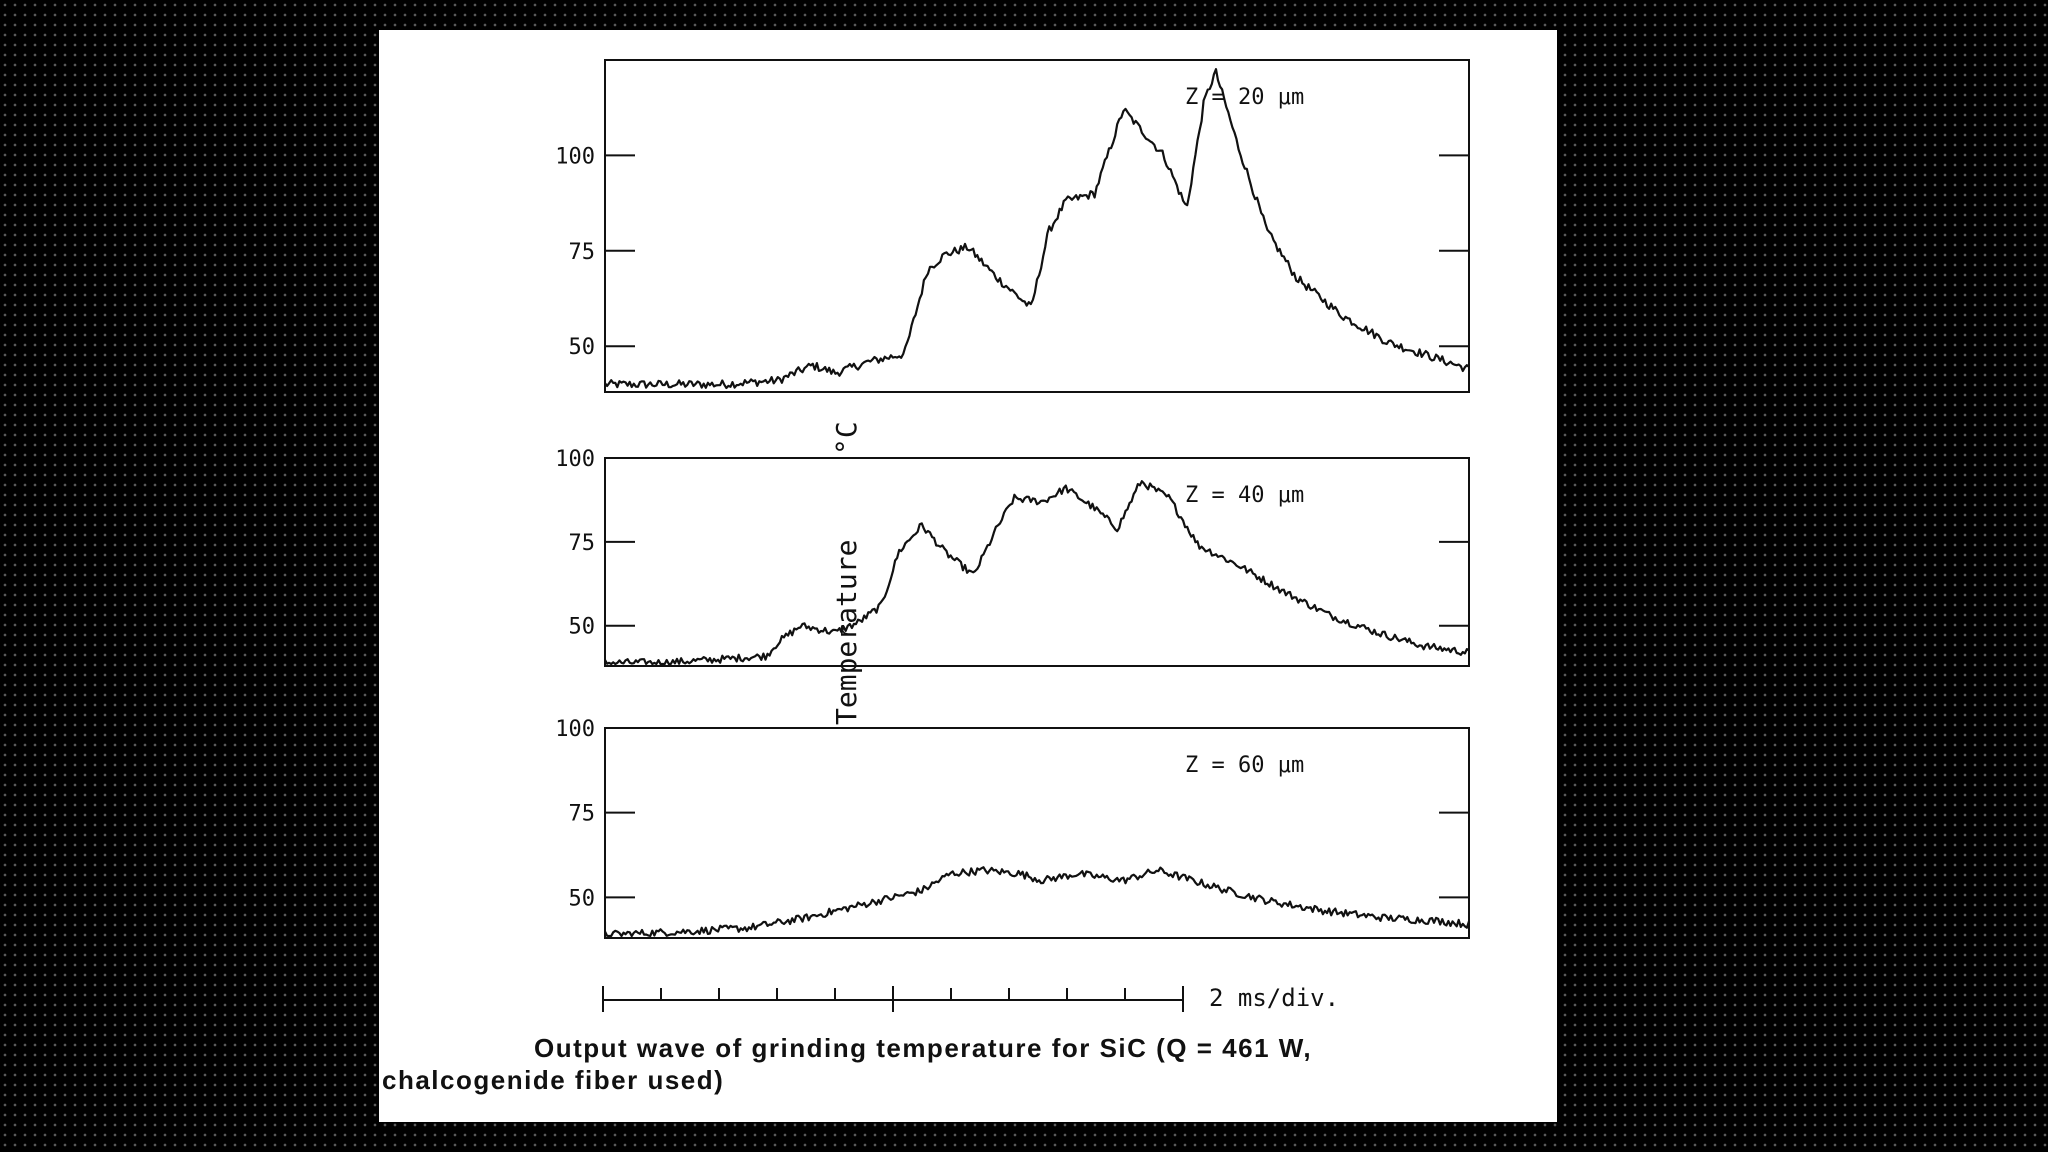  I want to click on depth-label: Z = 40 μm, so click(1244, 495).